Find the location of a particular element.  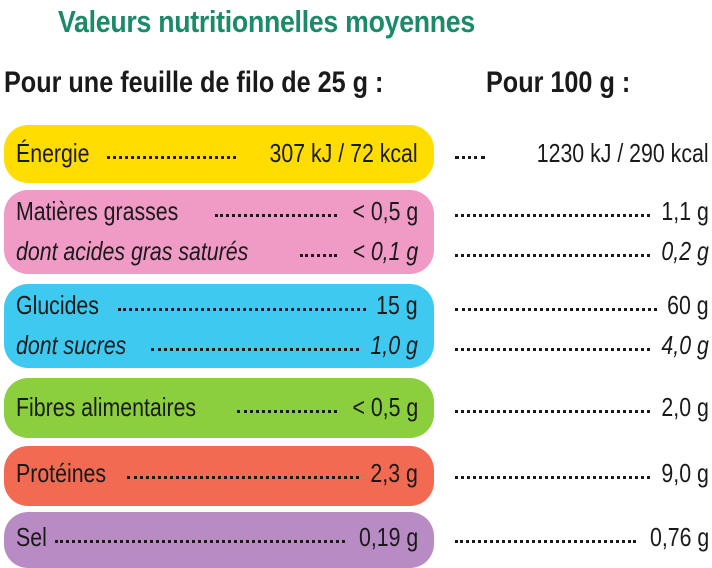

energie-per-sheet: 307 kJ / 72 kcal is located at coordinates (343, 153).